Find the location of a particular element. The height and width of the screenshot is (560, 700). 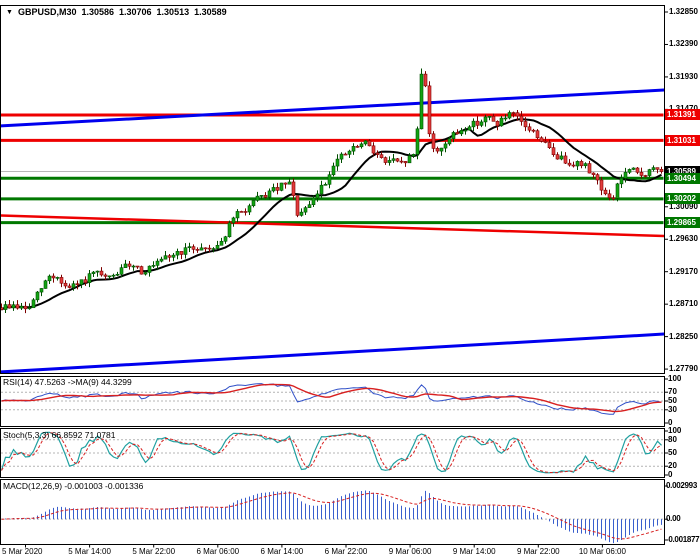

macd-histogram is located at coordinates (333, 517).